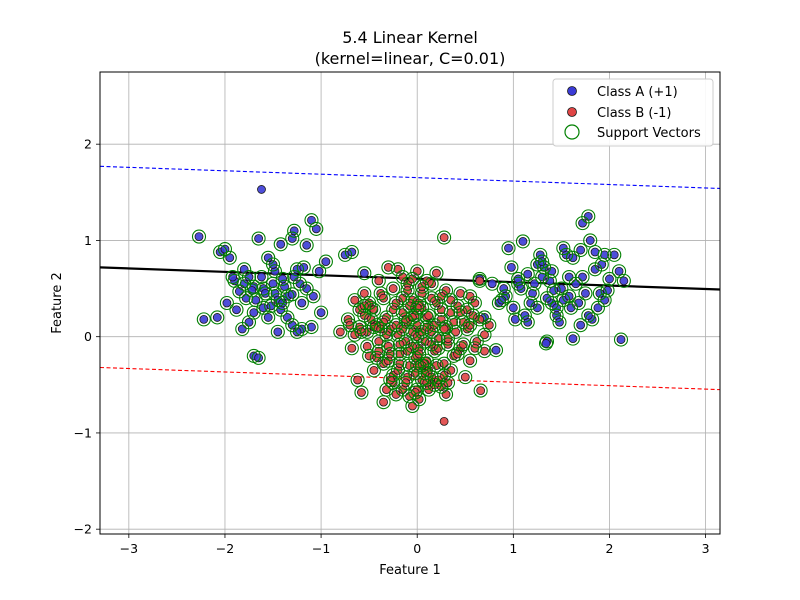 Image resolution: width=800 pixels, height=600 pixels. I want to click on y-tick-label: −2, so click(83, 529).